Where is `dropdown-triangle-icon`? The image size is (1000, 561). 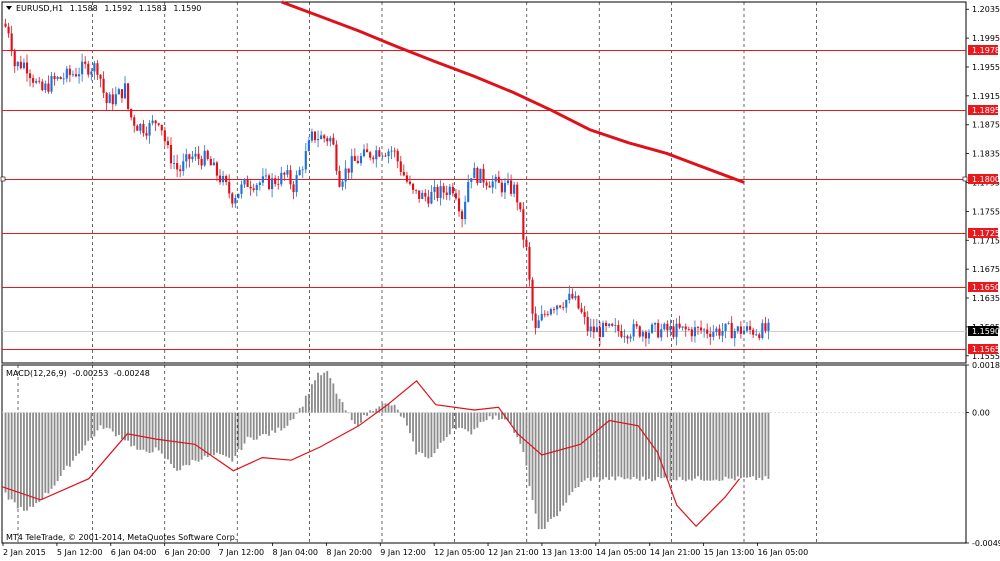 dropdown-triangle-icon is located at coordinates (9, 8).